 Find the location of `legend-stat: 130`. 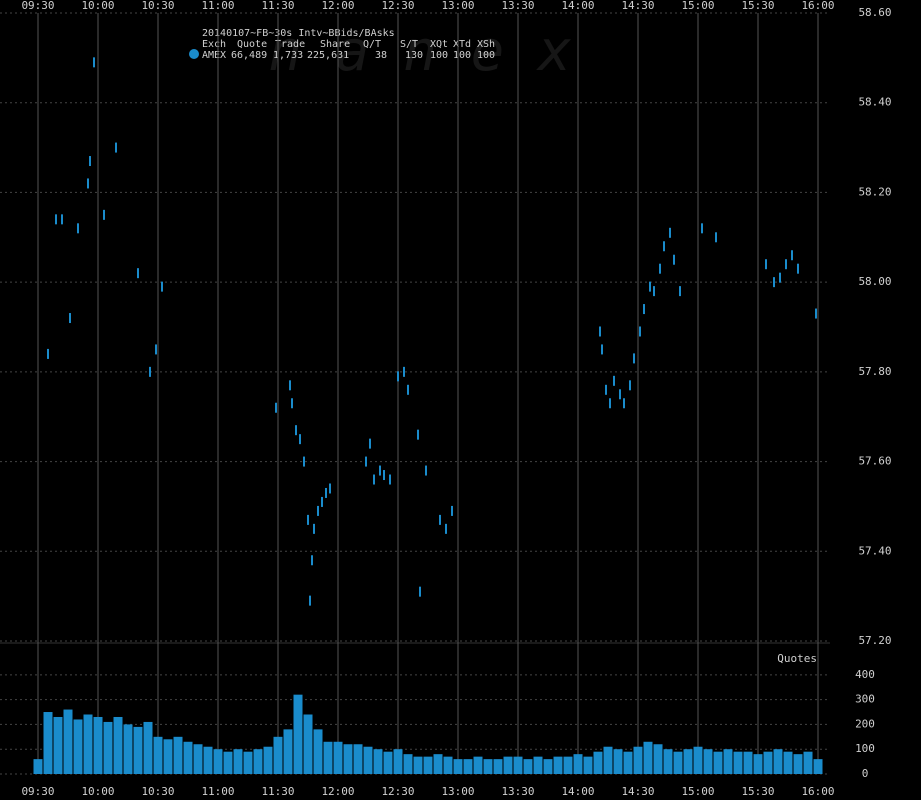

legend-stat: 130 is located at coordinates (414, 55).